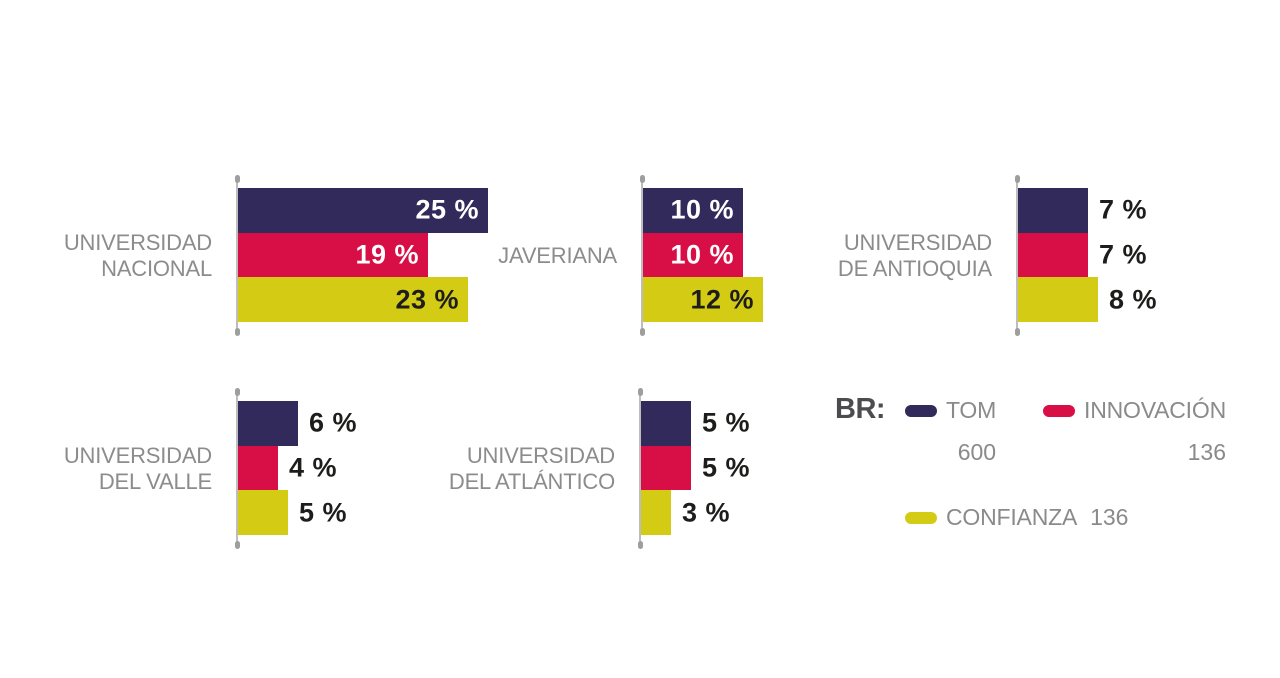 The width and height of the screenshot is (1280, 678). I want to click on legend-label-tom: TOM, so click(971, 410).